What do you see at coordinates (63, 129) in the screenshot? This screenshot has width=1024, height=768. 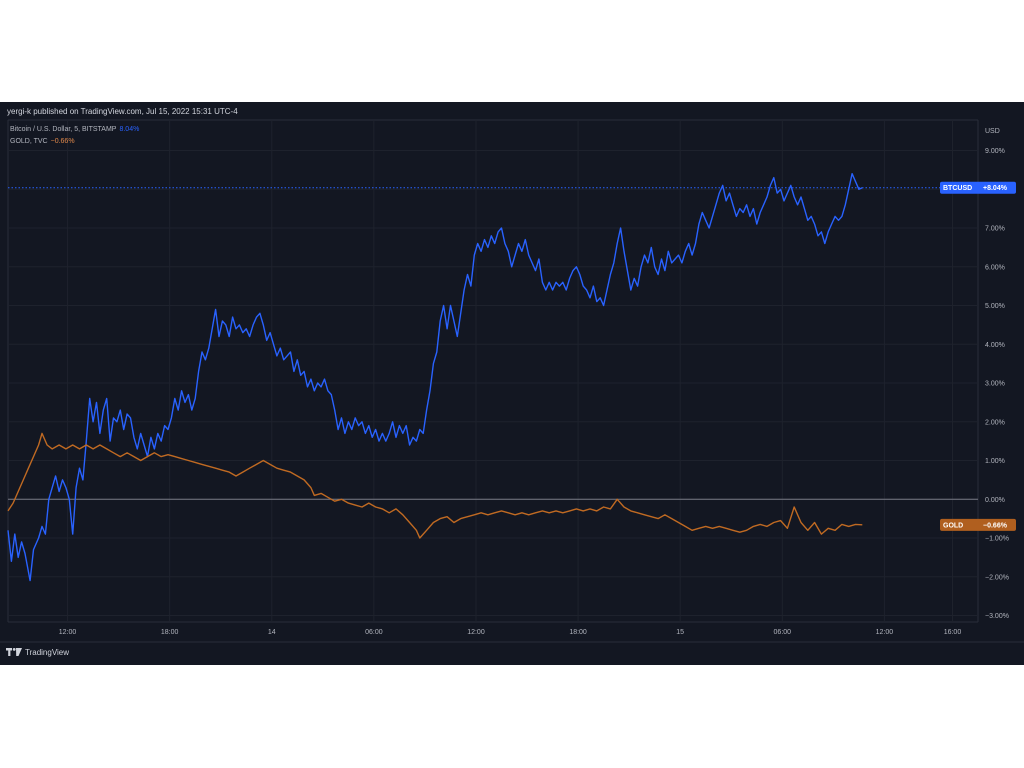 I see `legend-btc-label: Bitcoin / U.S. Dollar, 5, BITSTAMP` at bounding box center [63, 129].